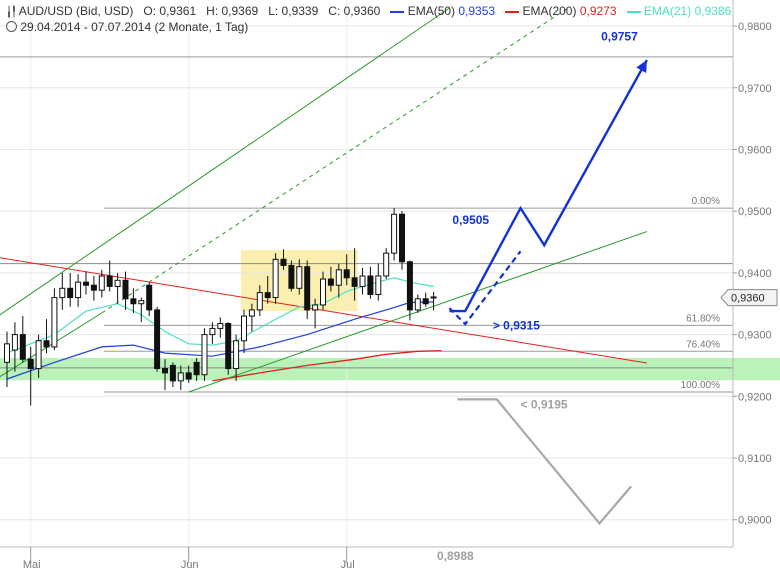  What do you see at coordinates (470, 220) in the screenshot?
I see `label-0-9505: 0,9505` at bounding box center [470, 220].